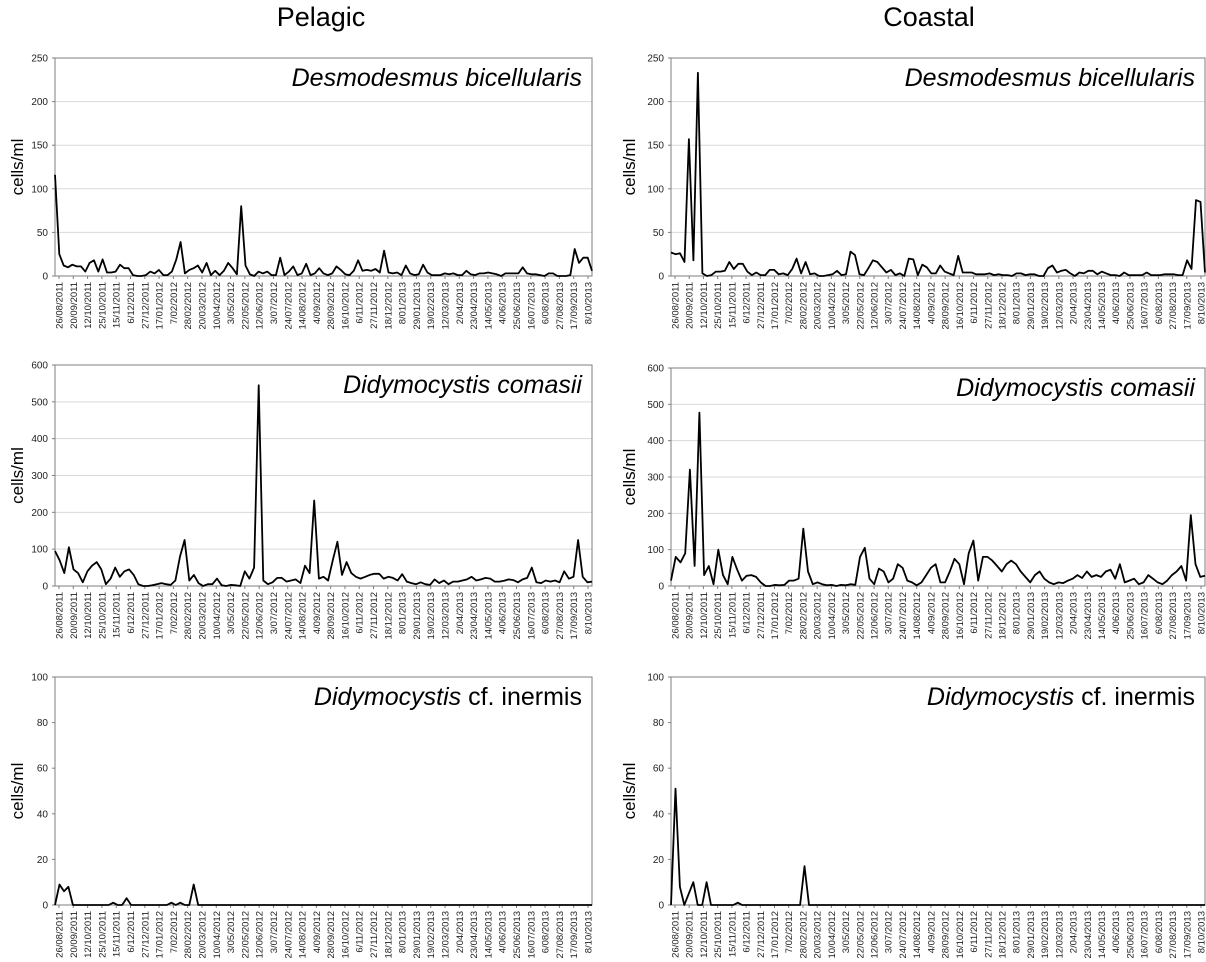  I want to click on x-tick-label: 23/04/2013, so click(474, 616).